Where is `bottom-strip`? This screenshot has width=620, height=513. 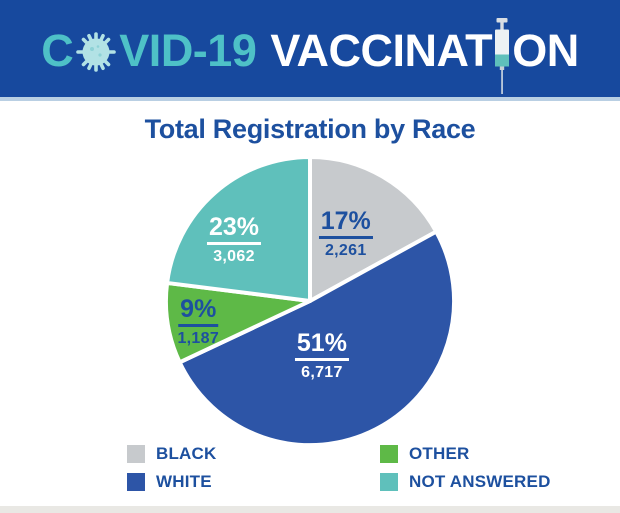 bottom-strip is located at coordinates (310, 509).